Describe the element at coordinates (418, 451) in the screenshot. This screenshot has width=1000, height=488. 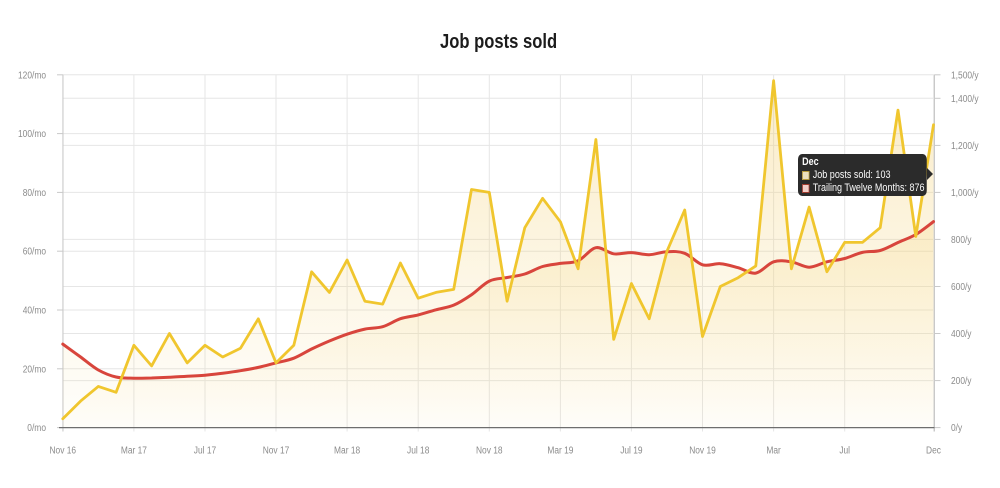
I see `svg-text: Jul 18` at that location.